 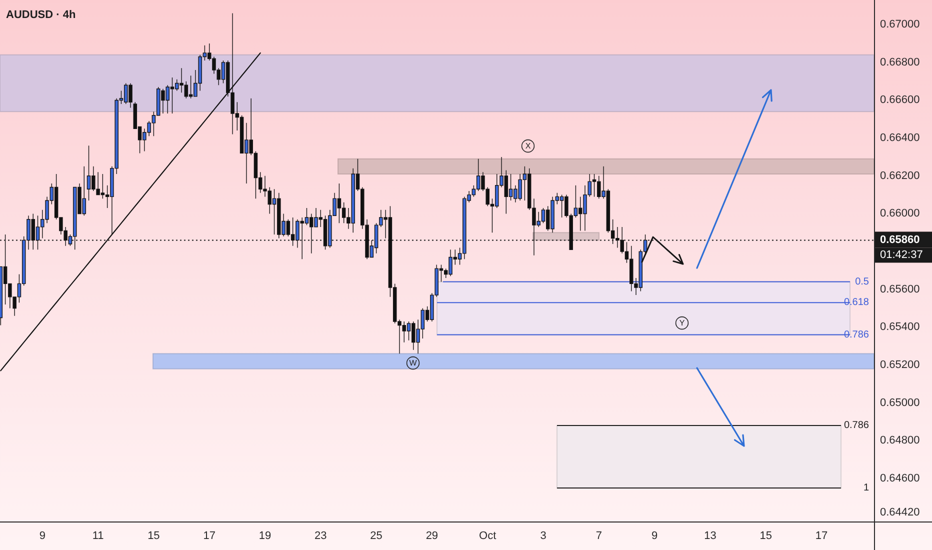 What do you see at coordinates (900, 478) in the screenshot?
I see `y-tick-label: 0.64600` at bounding box center [900, 478].